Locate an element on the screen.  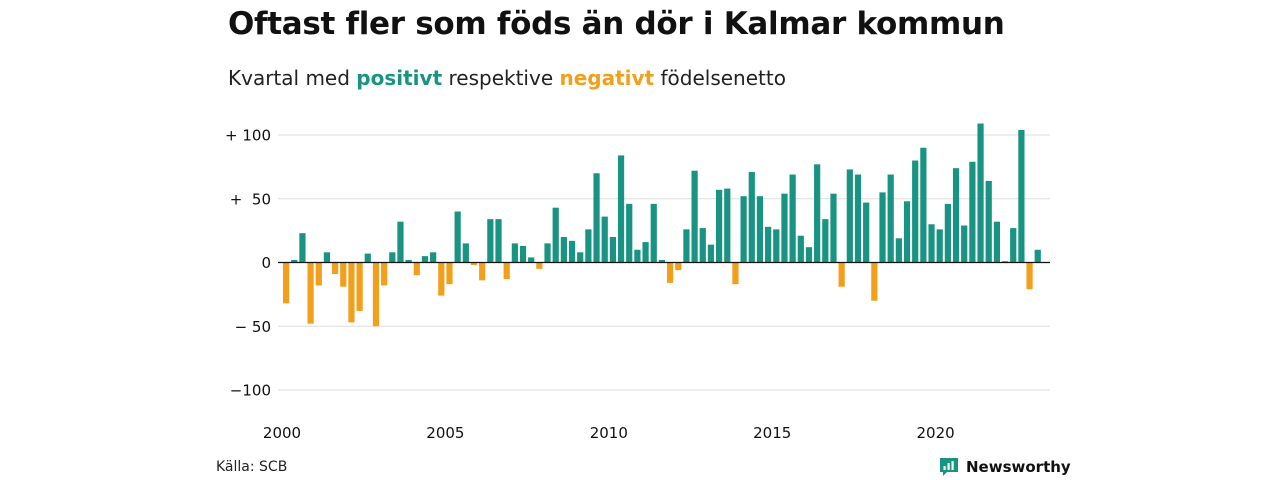
x-axis-ticks: 2000 2005 2010 2015 2020 is located at coordinates (609, 433).